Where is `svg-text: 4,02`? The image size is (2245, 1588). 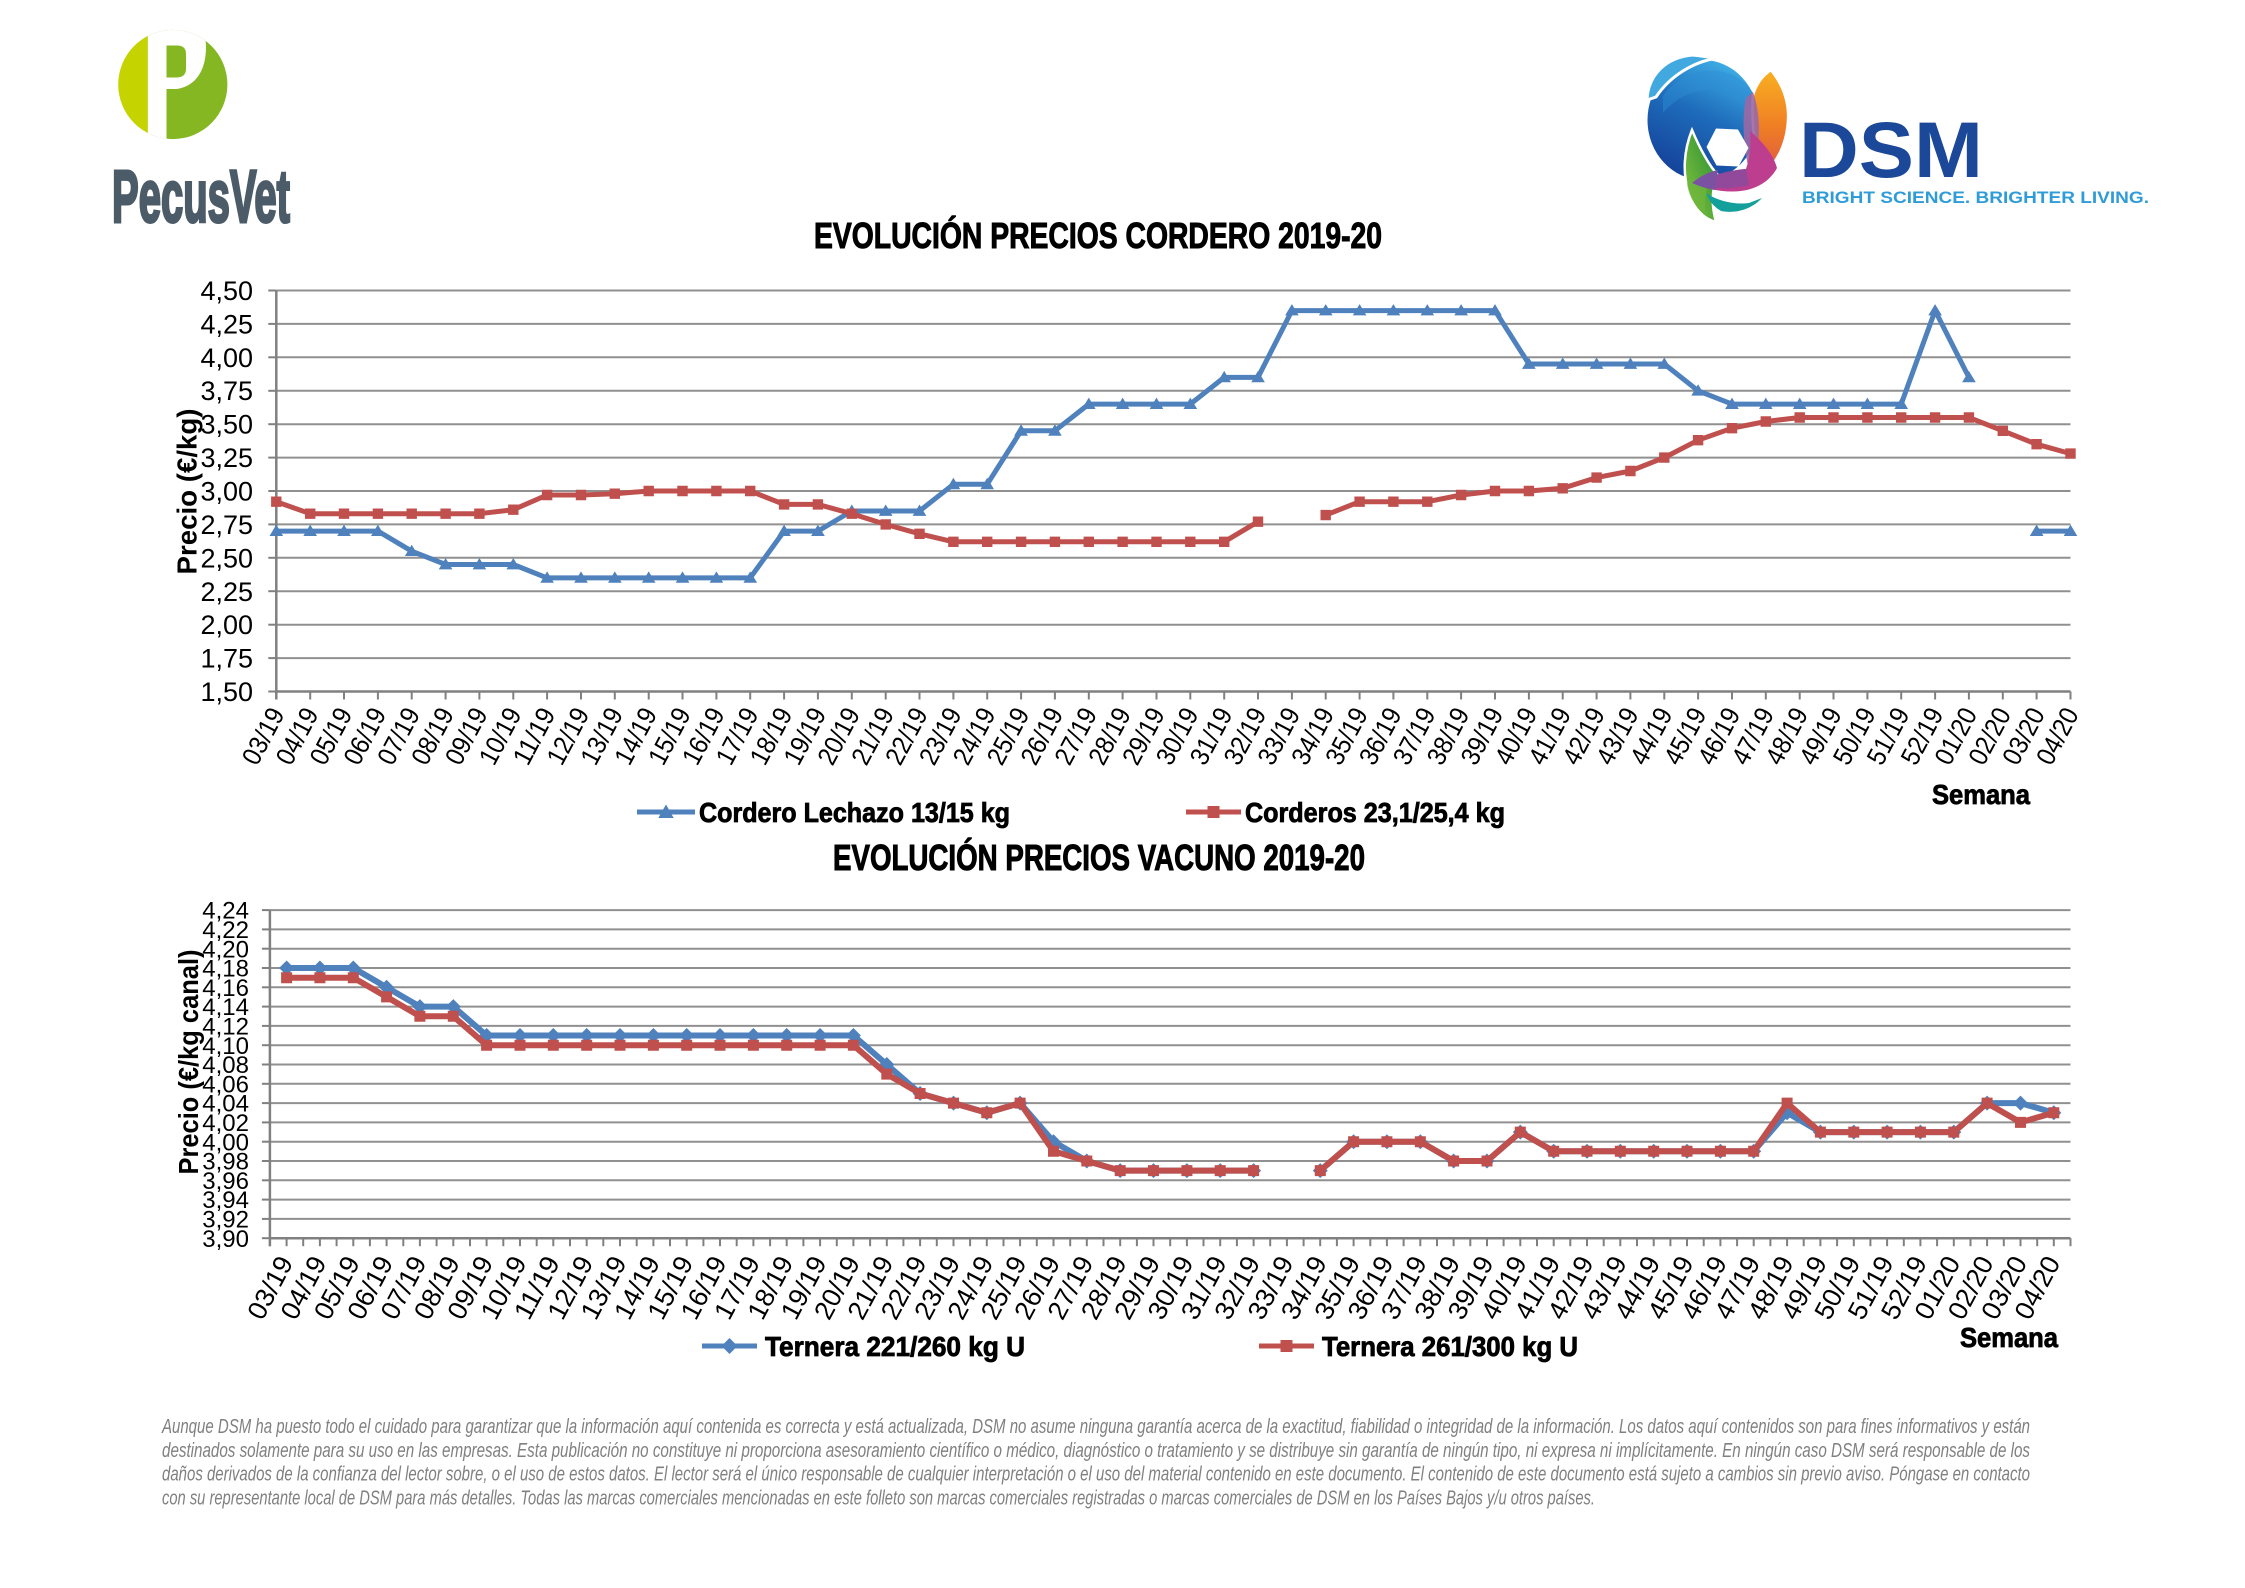 svg-text: 4,02 is located at coordinates (225, 1123).